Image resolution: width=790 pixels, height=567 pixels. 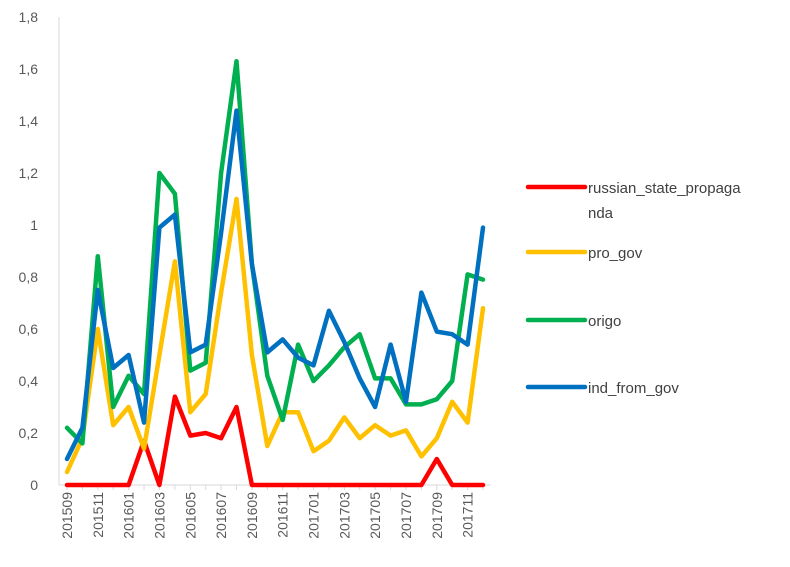 What do you see at coordinates (29, 329) in the screenshot?
I see `y-tick-label: 0,6` at bounding box center [29, 329].